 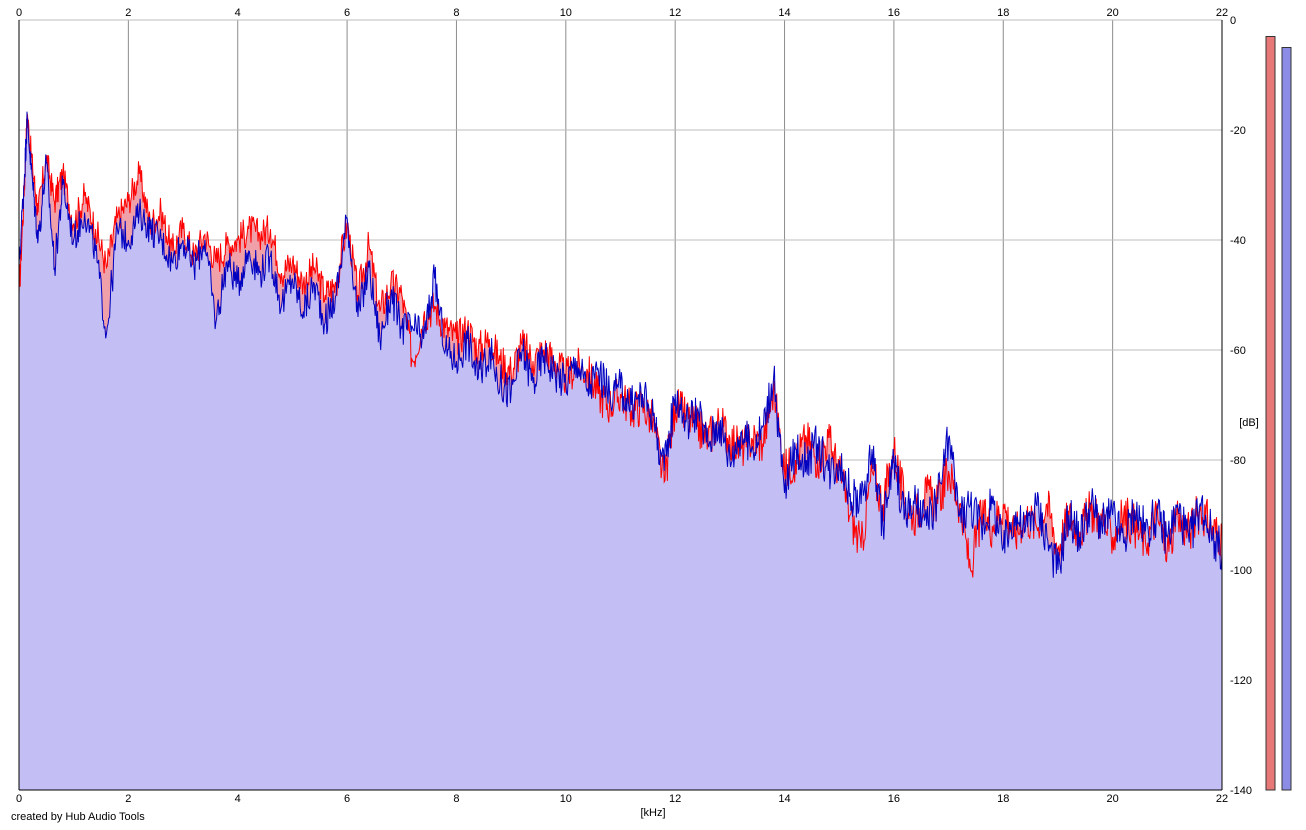 What do you see at coordinates (347, 13) in the screenshot?
I see `x-tick-top-6: 6` at bounding box center [347, 13].